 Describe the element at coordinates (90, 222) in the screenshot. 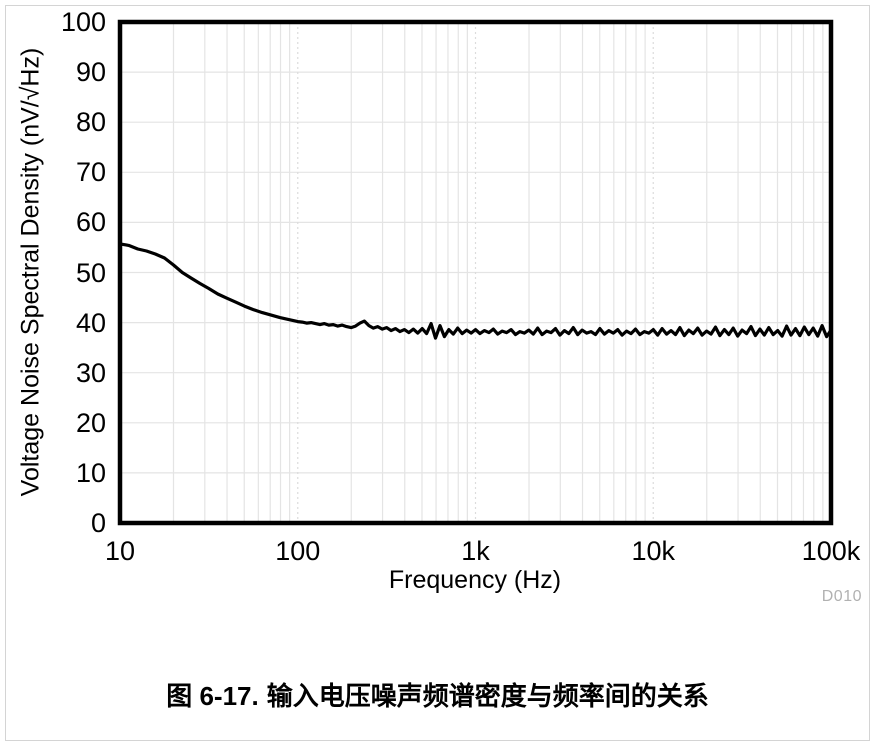

I see `y-tick-label: 60` at that location.